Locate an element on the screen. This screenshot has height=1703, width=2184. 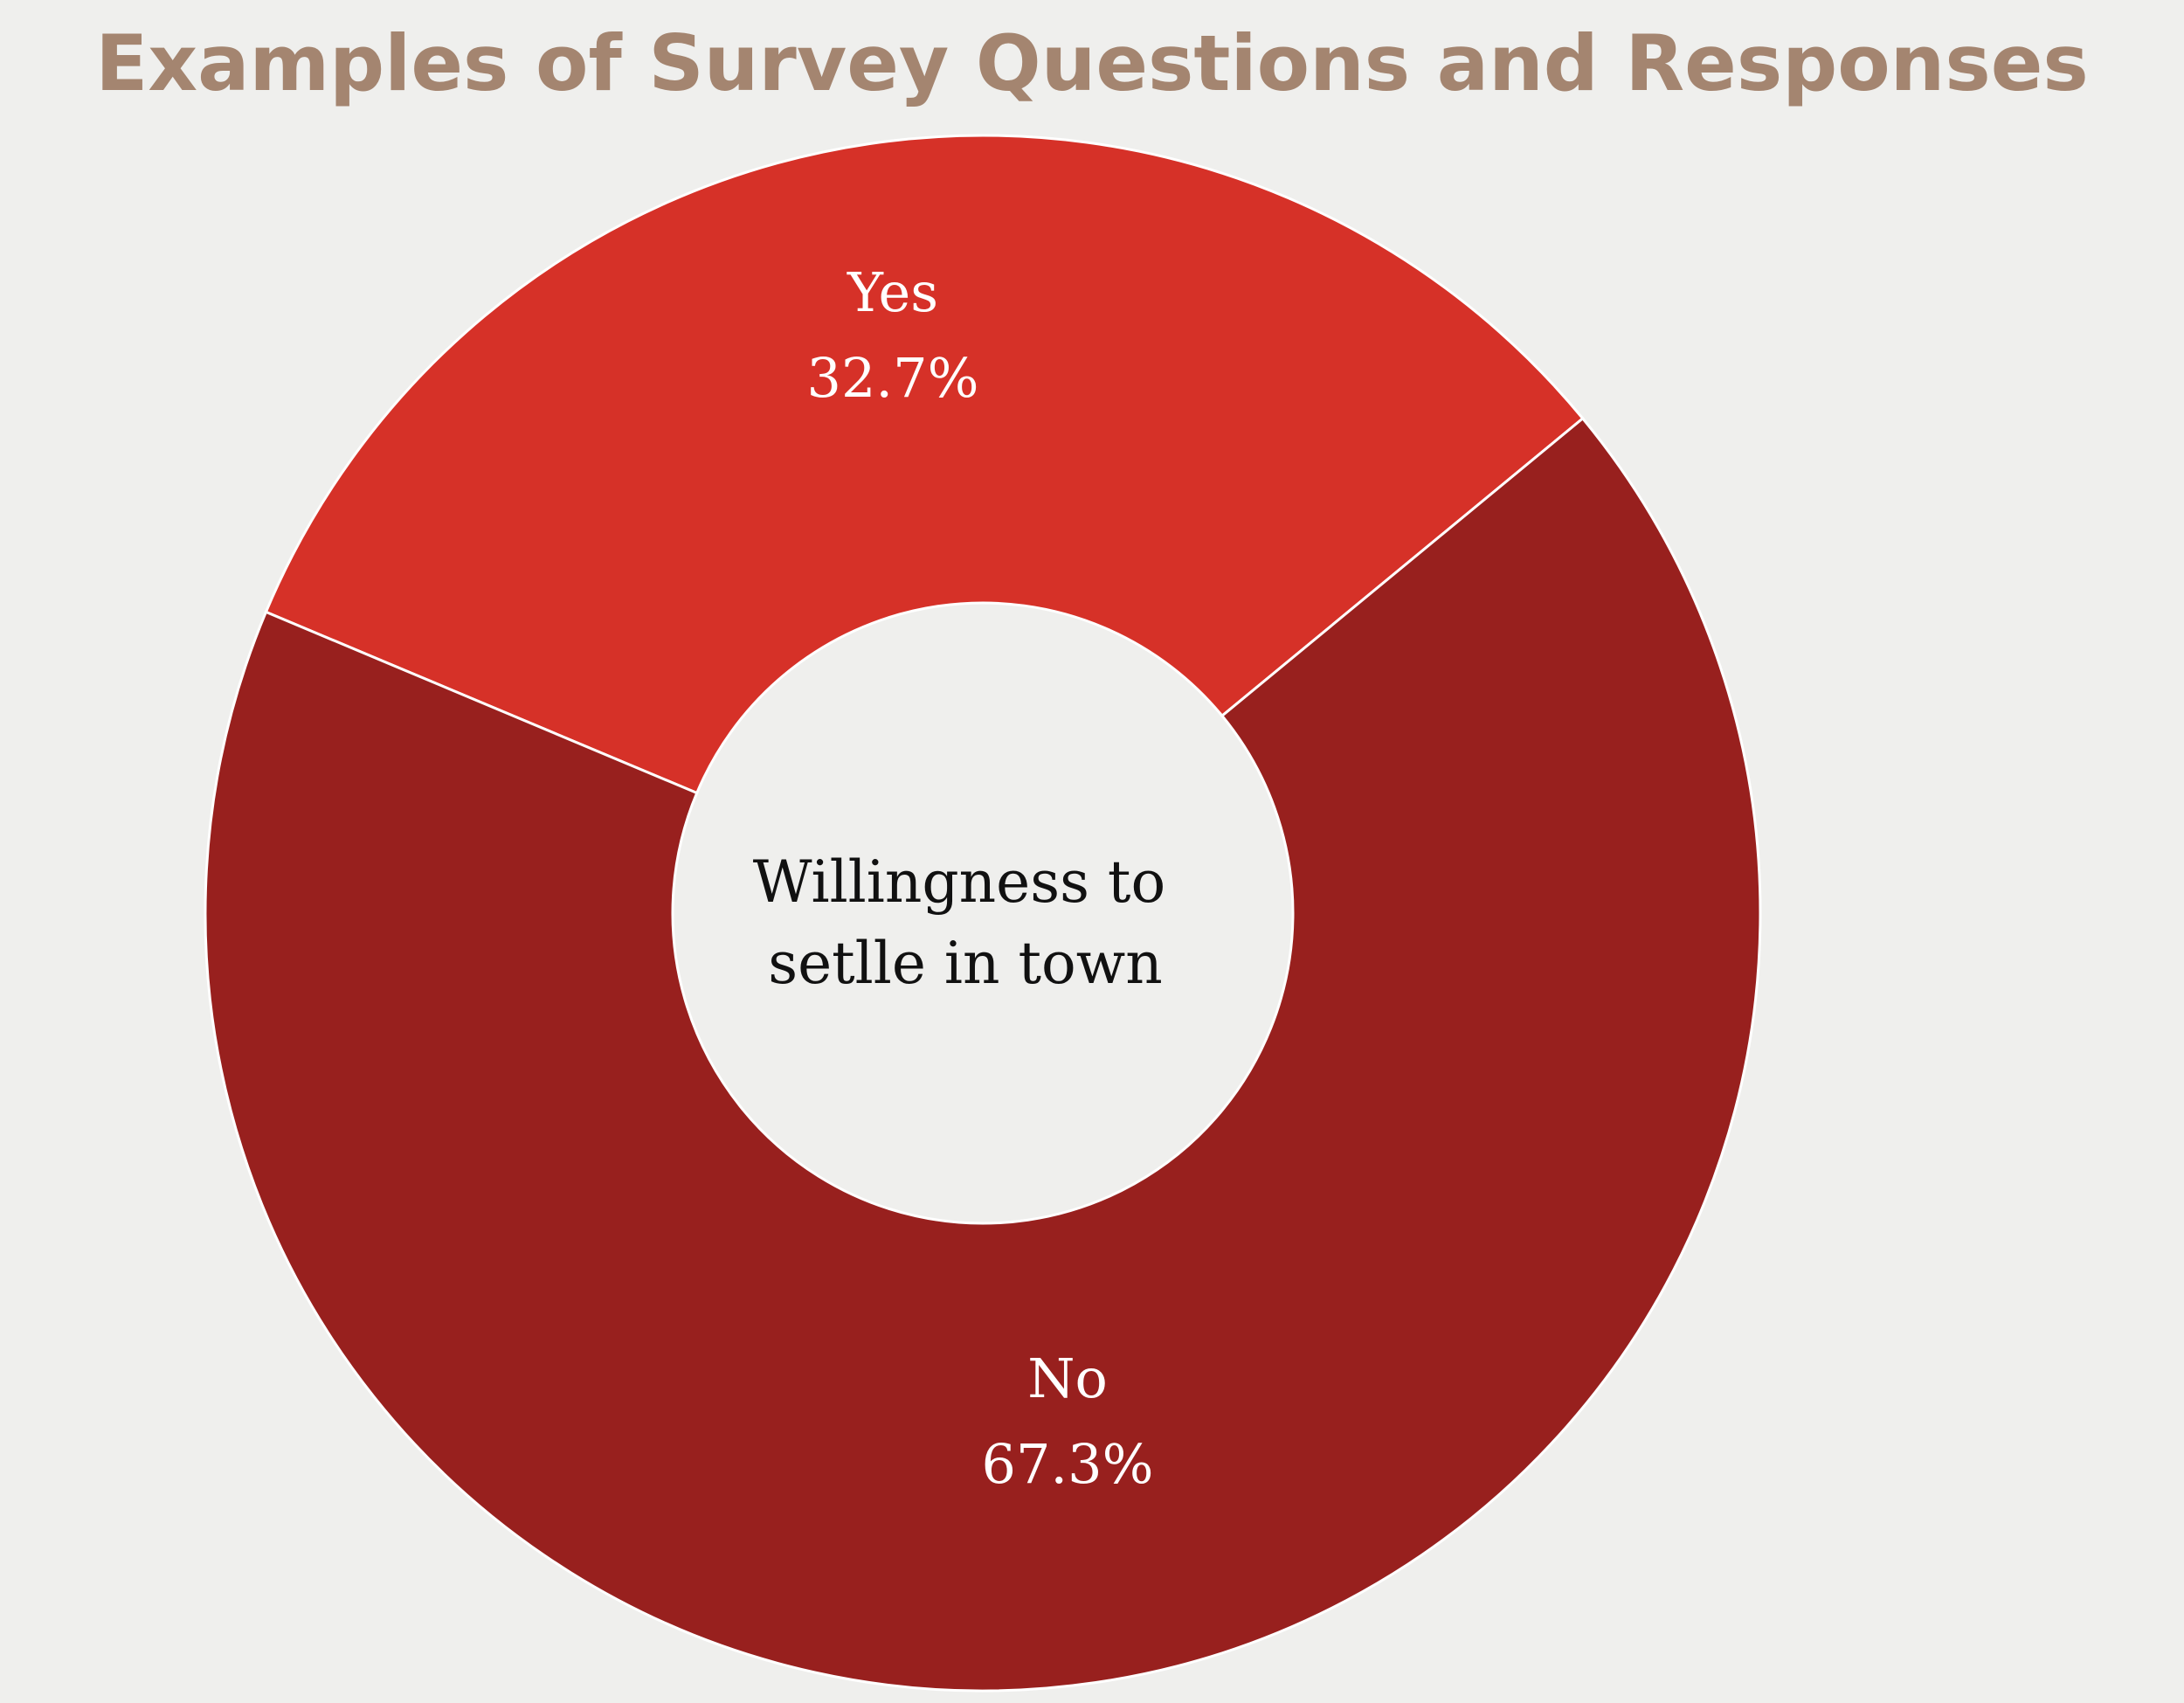
slice-labels: Yes 32.7% No 67.3% is located at coordinates (980, 878).